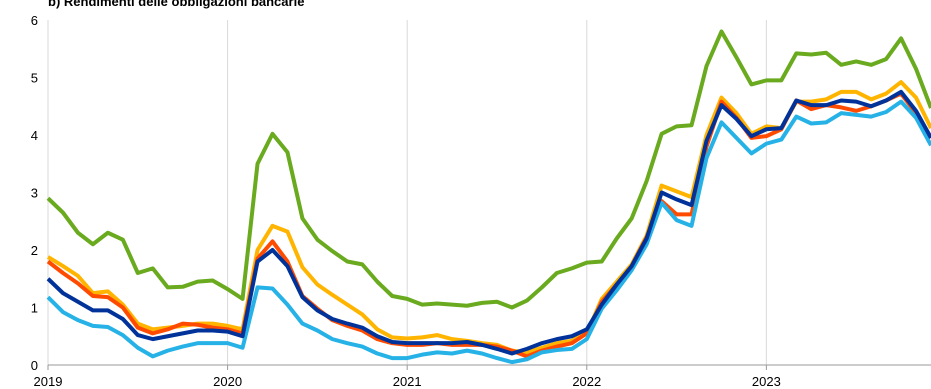 This screenshot has height=389, width=931. Describe the element at coordinates (48, 381) in the screenshot. I see `x-tick-label: 2019` at that location.